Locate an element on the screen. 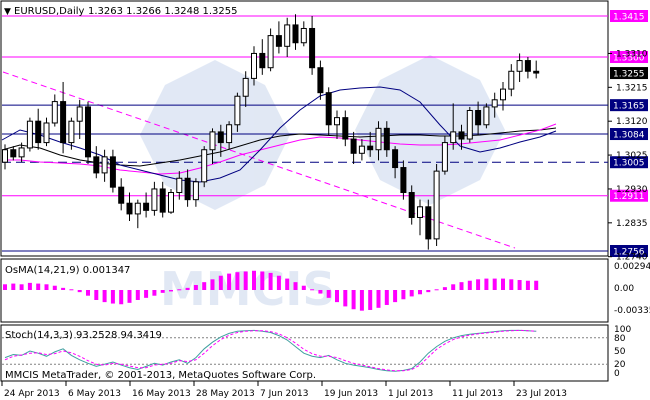  price-level-label: 1.3165 is located at coordinates (629, 105).